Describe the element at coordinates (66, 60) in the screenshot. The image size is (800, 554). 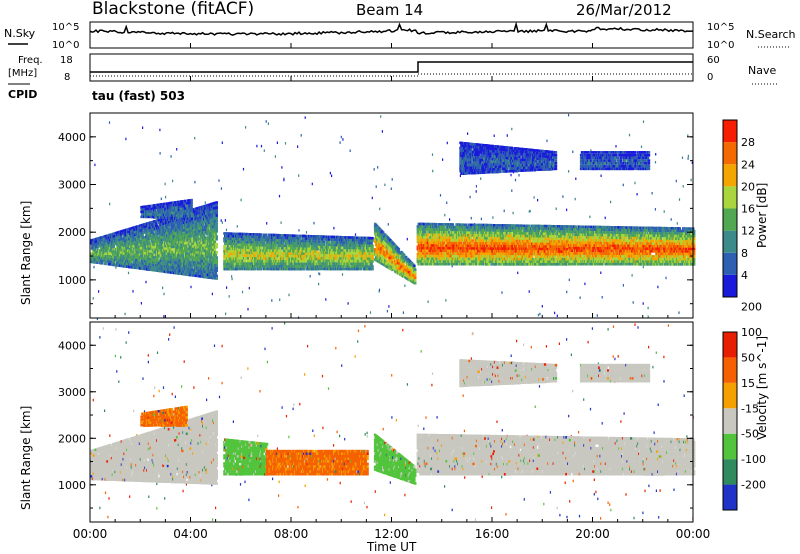
I see `freq-left-tick-top: 18` at that location.